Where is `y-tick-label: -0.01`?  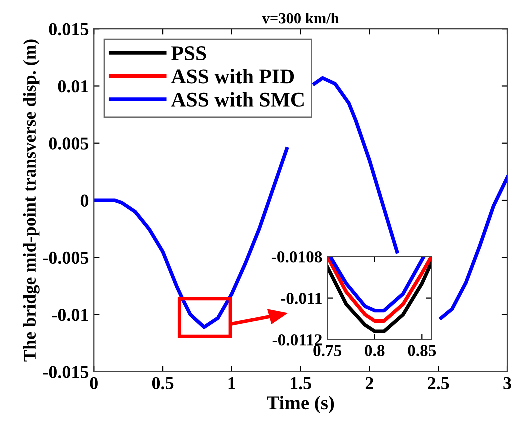
y-tick-label: -0.01 is located at coordinates (70, 315).